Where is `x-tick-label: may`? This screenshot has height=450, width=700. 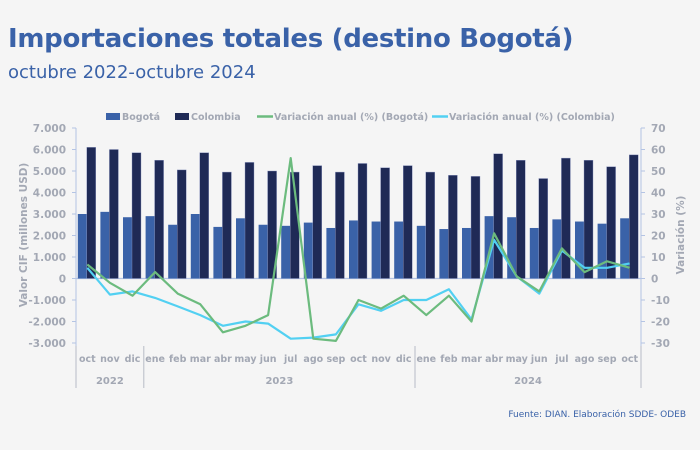
x-tick-label: may is located at coordinates (517, 359).